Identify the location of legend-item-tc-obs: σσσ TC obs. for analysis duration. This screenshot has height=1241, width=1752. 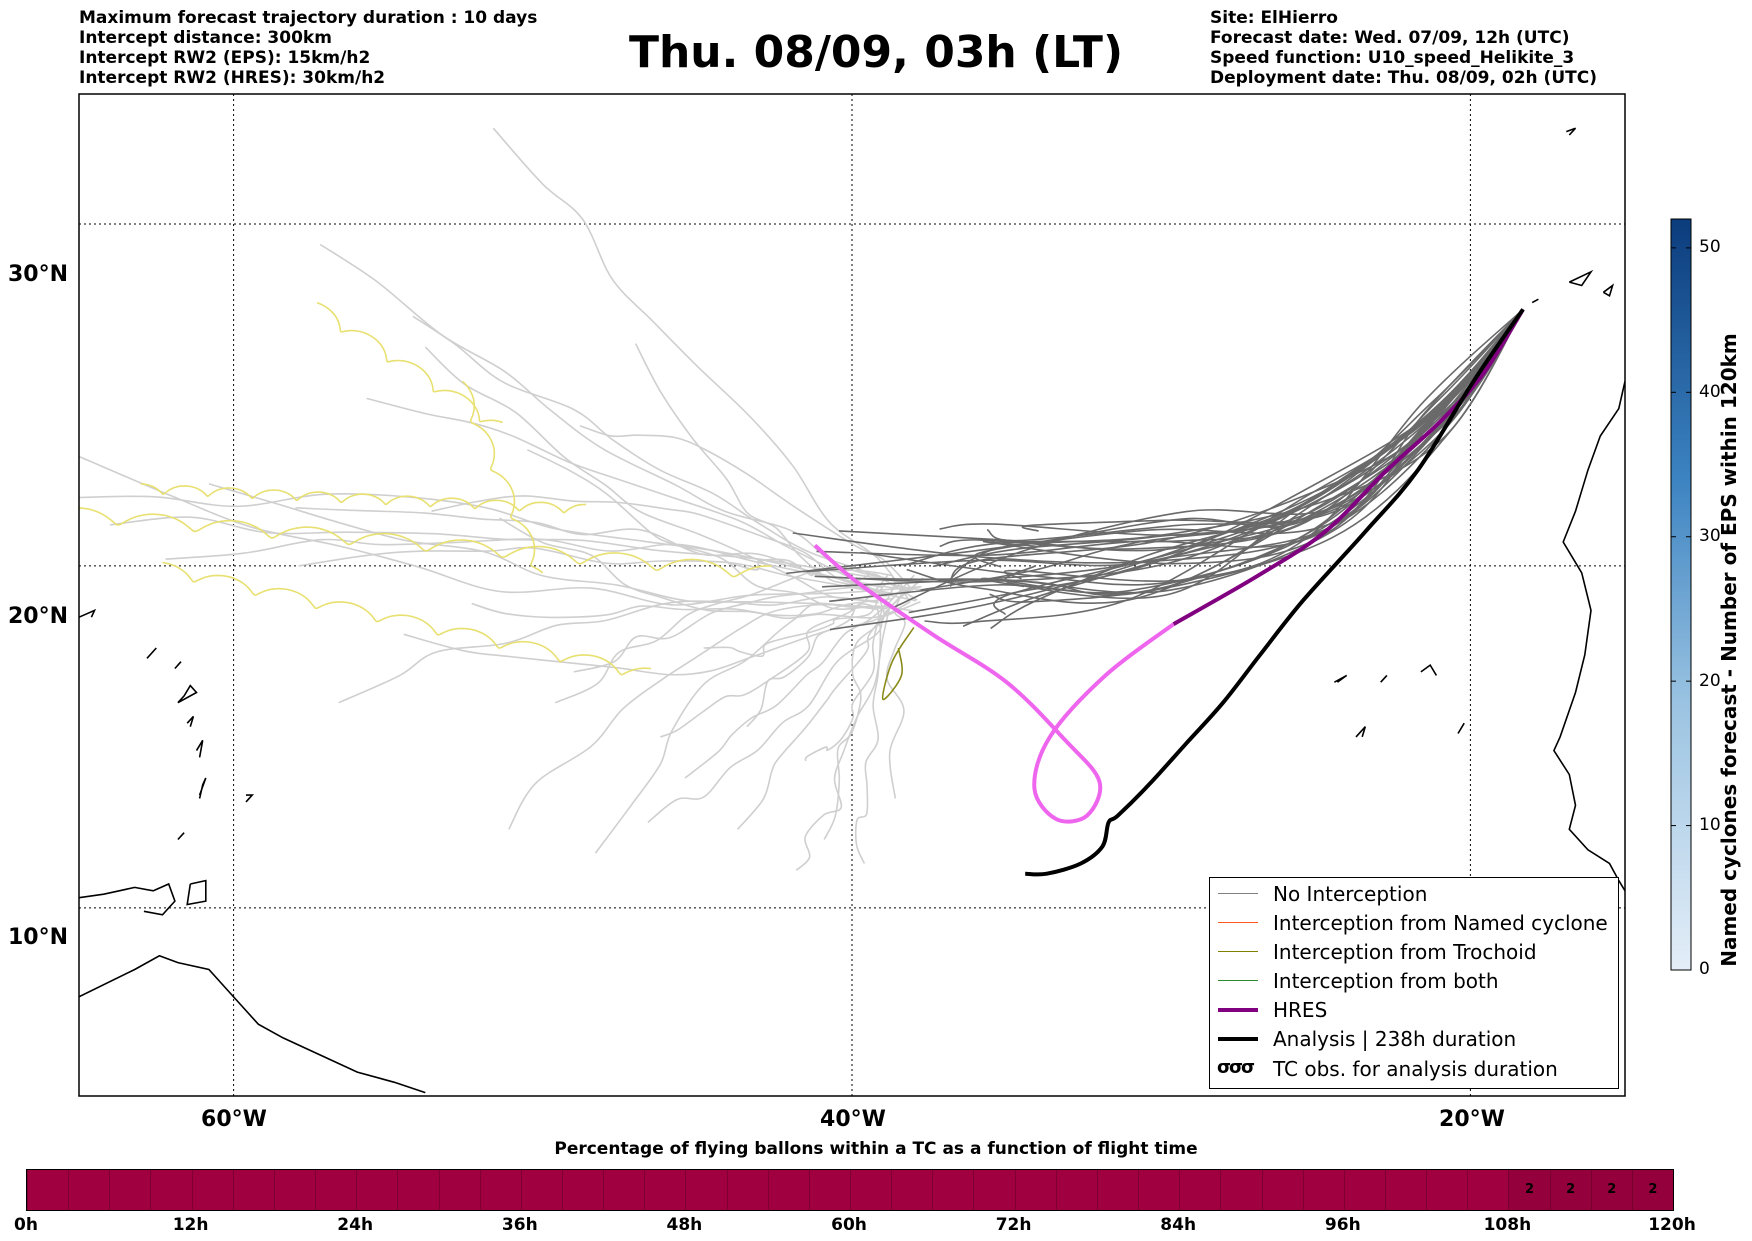
(1414, 1069).